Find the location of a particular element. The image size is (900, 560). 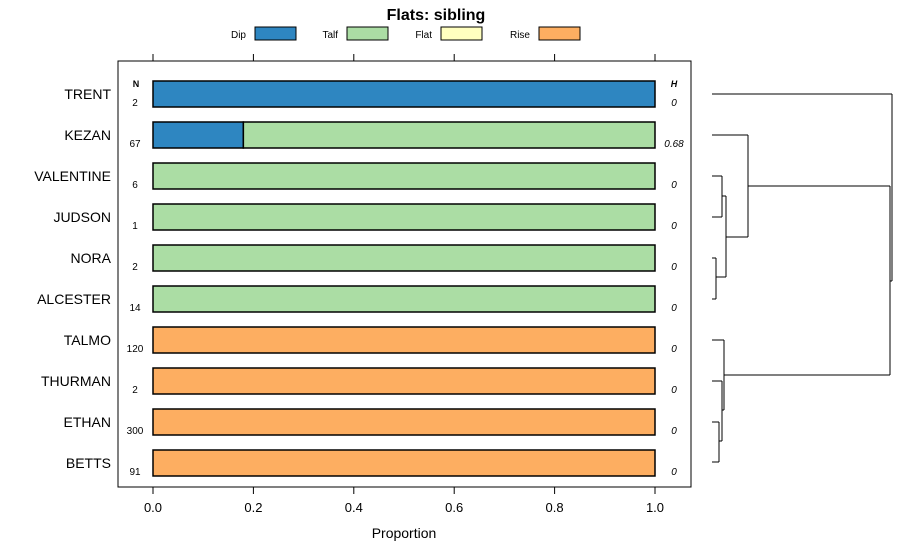

n-value: 91 is located at coordinates (135, 472).